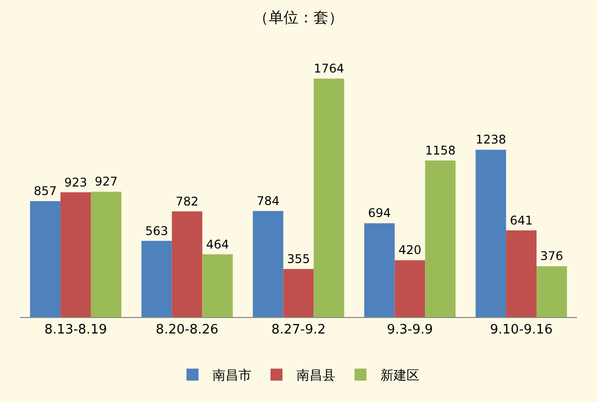  Describe the element at coordinates (299, 17) in the screenshot. I see `chart-title: （单位：套）` at that location.